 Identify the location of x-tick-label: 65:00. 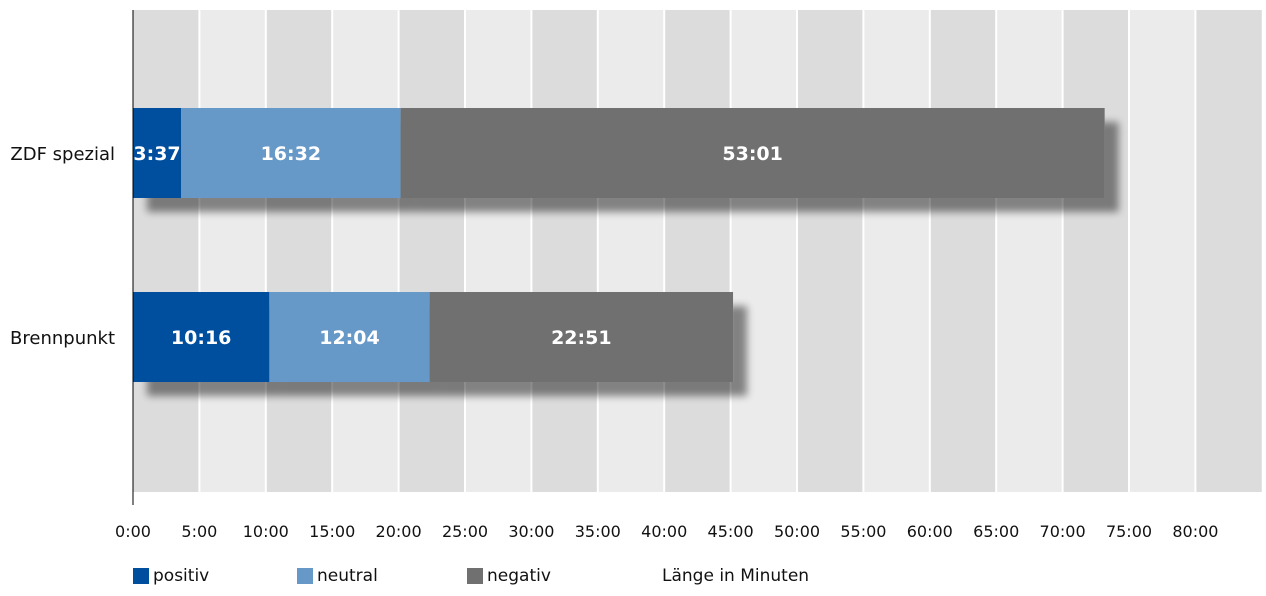
(996, 531).